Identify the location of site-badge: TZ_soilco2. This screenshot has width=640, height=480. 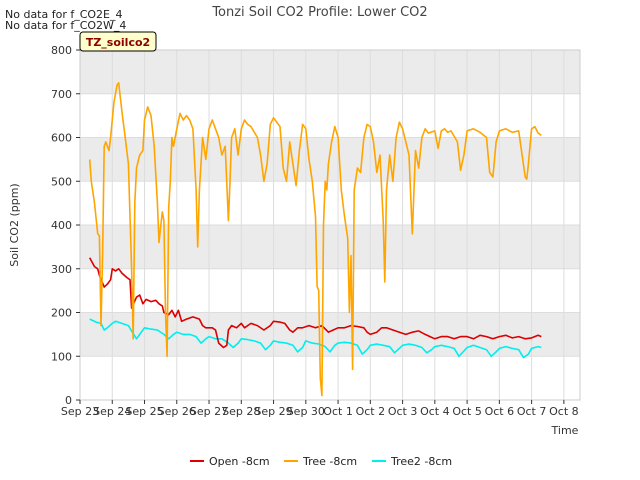
(118, 41).